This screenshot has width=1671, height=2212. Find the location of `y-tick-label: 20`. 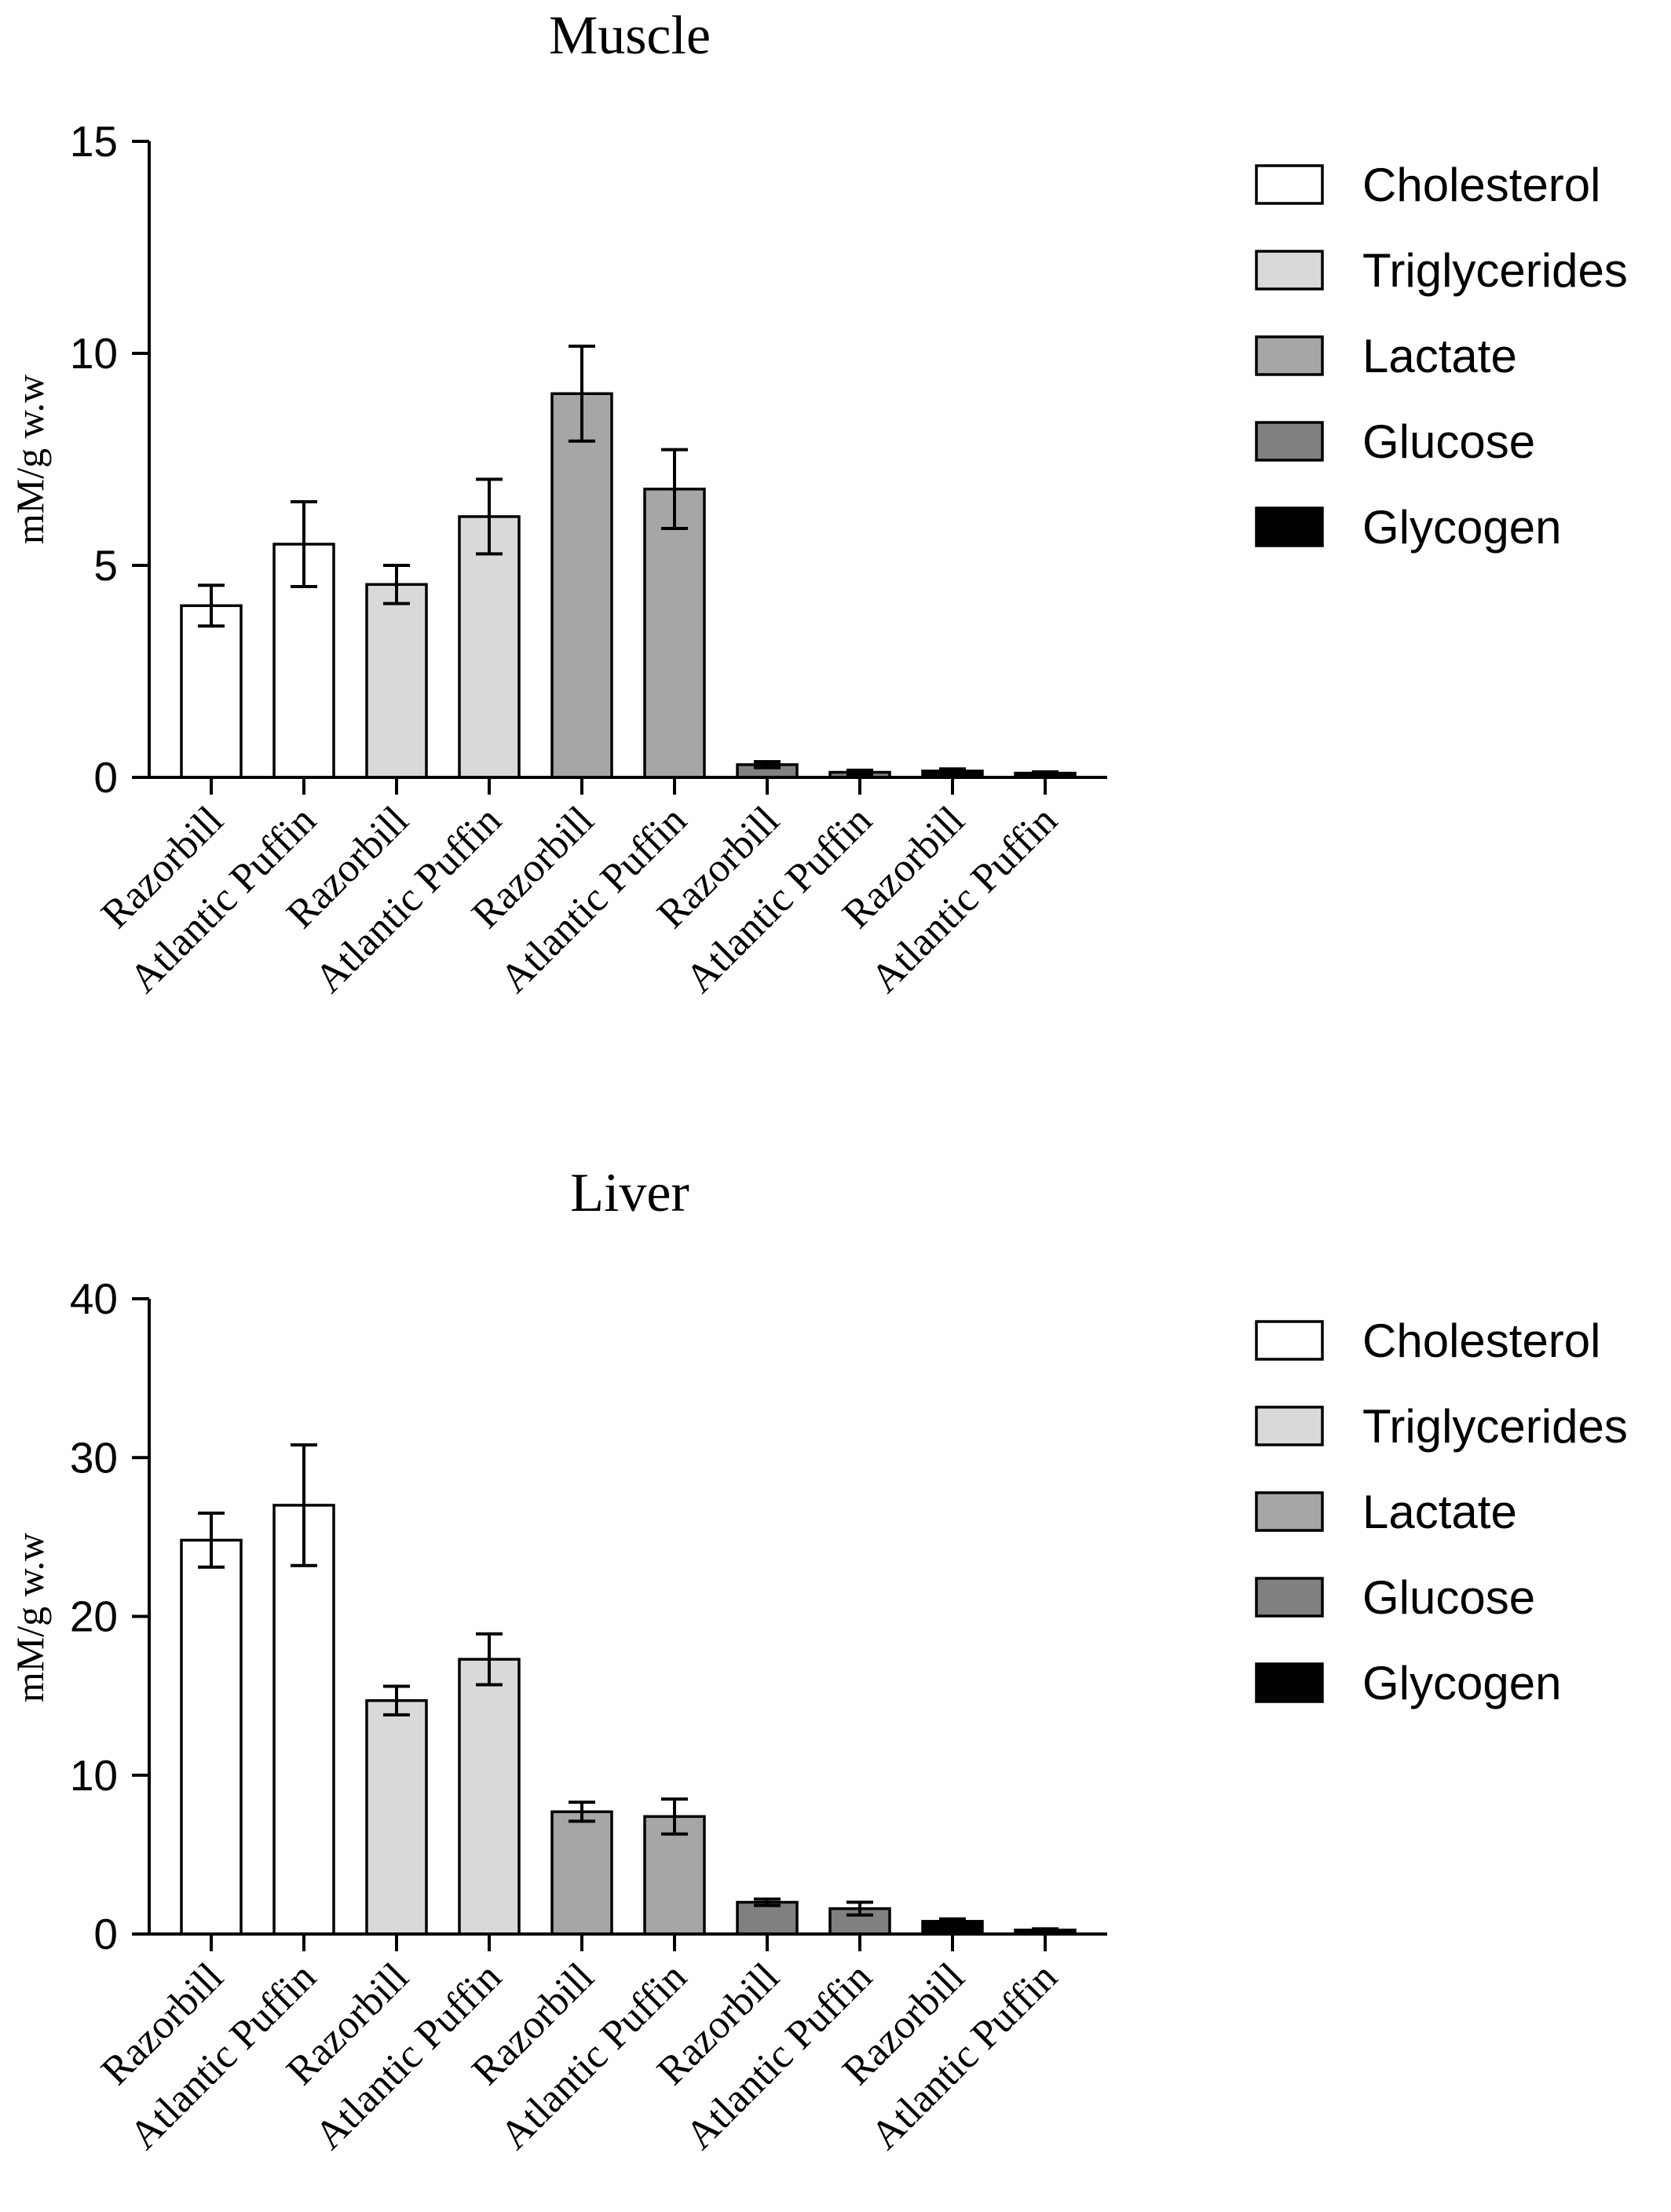

y-tick-label: 20 is located at coordinates (94, 1616).